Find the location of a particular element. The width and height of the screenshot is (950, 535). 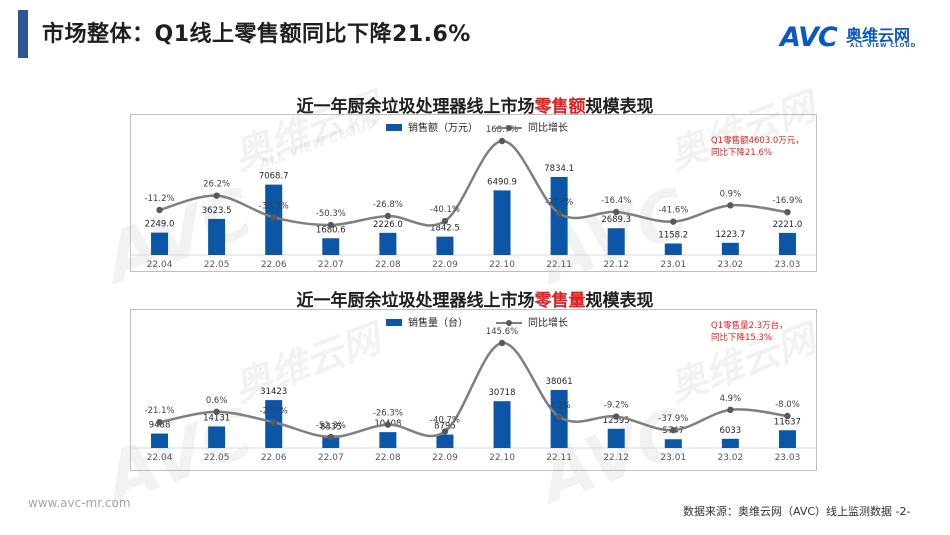

bar-value-label: 38061 is located at coordinates (559, 382).